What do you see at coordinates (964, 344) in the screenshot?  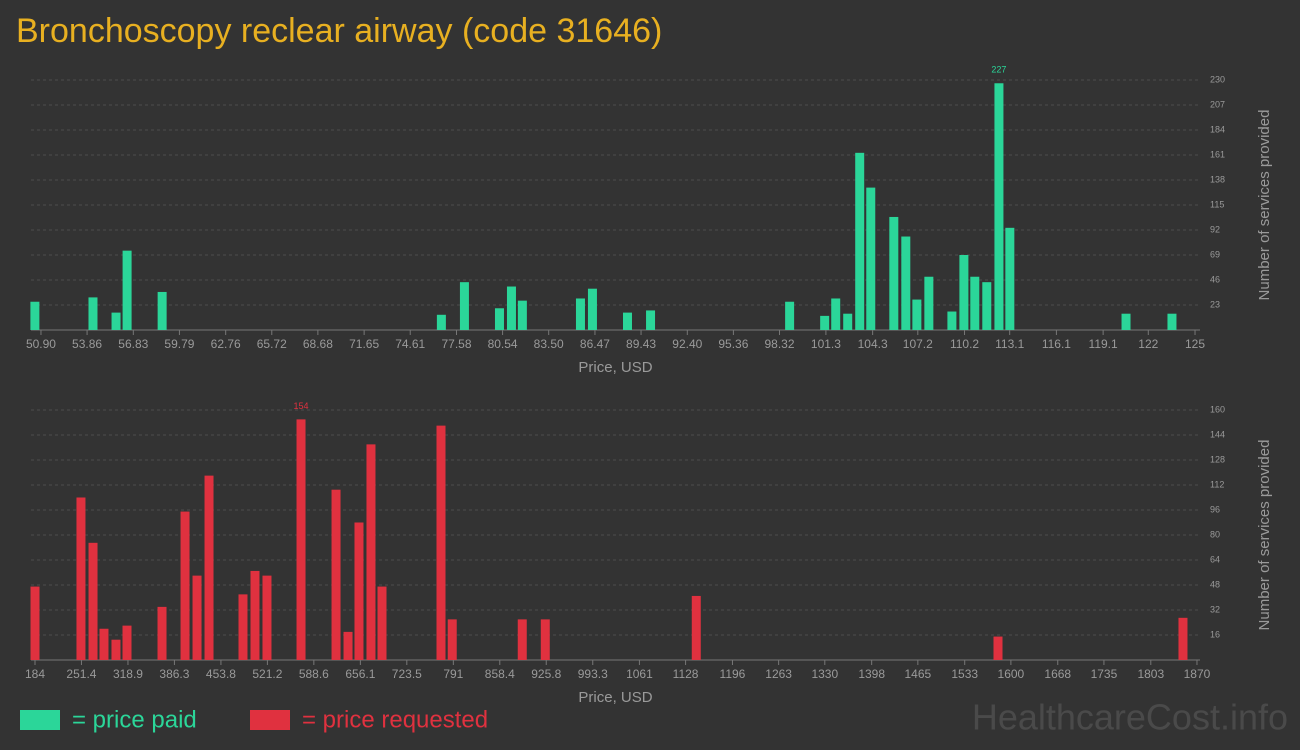 I see `x-tick-label: 110.2` at bounding box center [964, 344].